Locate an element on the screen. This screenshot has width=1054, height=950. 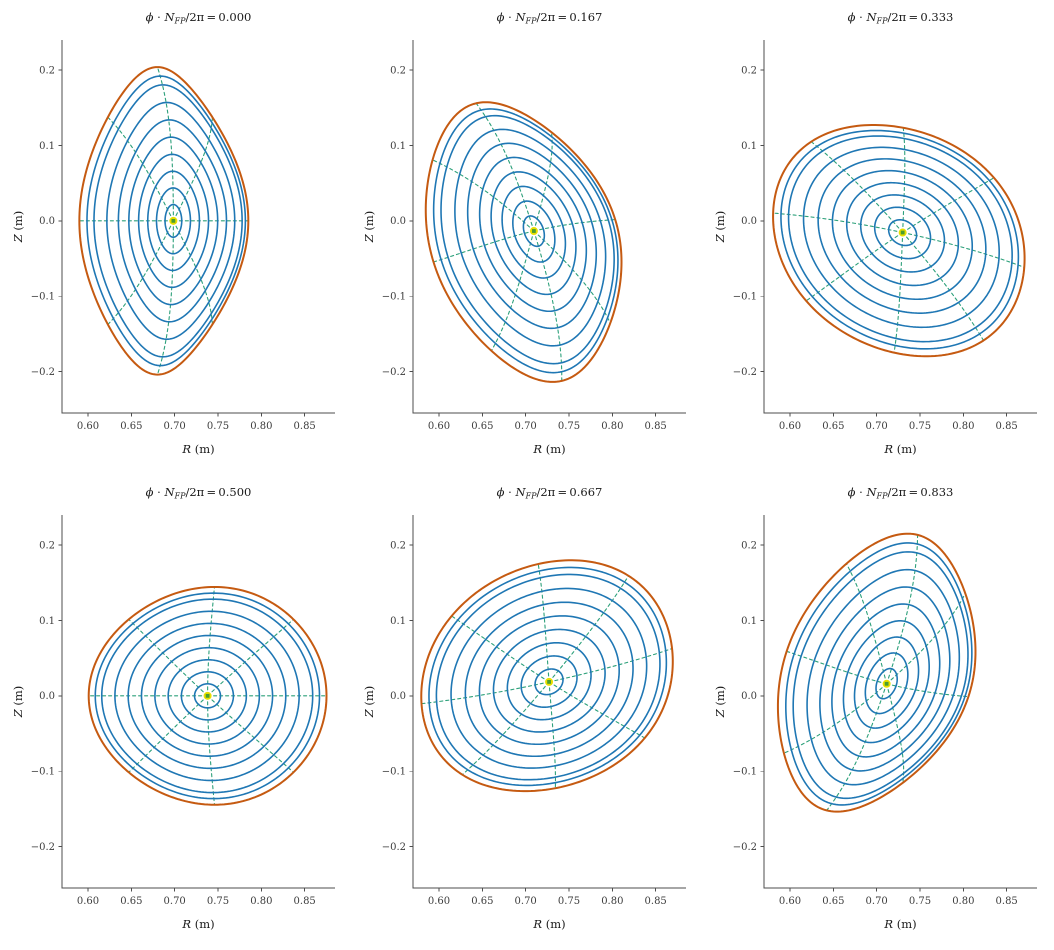
panel-title-text: ϕ · NFP/2π = 0.167 is located at coordinates (550, 18).